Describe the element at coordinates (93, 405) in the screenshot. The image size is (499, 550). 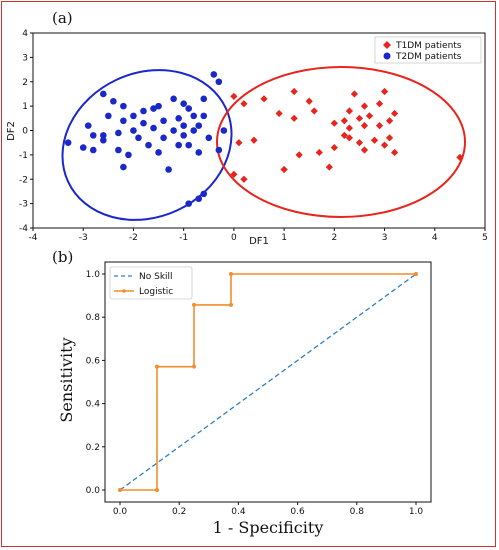
I see `y-tick-label: 0.4` at that location.